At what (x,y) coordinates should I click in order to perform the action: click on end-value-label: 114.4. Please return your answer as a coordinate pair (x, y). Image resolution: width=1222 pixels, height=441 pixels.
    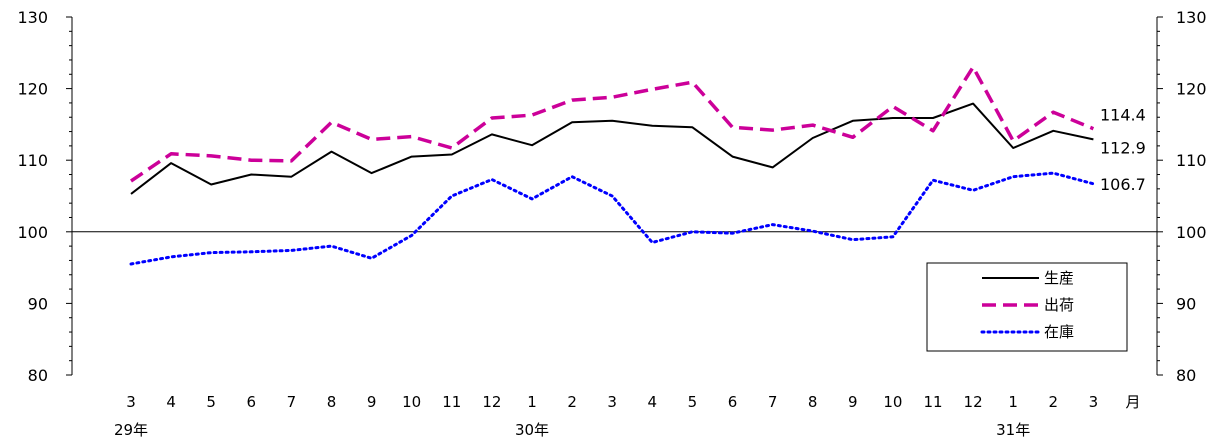
    Looking at the image, I should click on (1123, 115).